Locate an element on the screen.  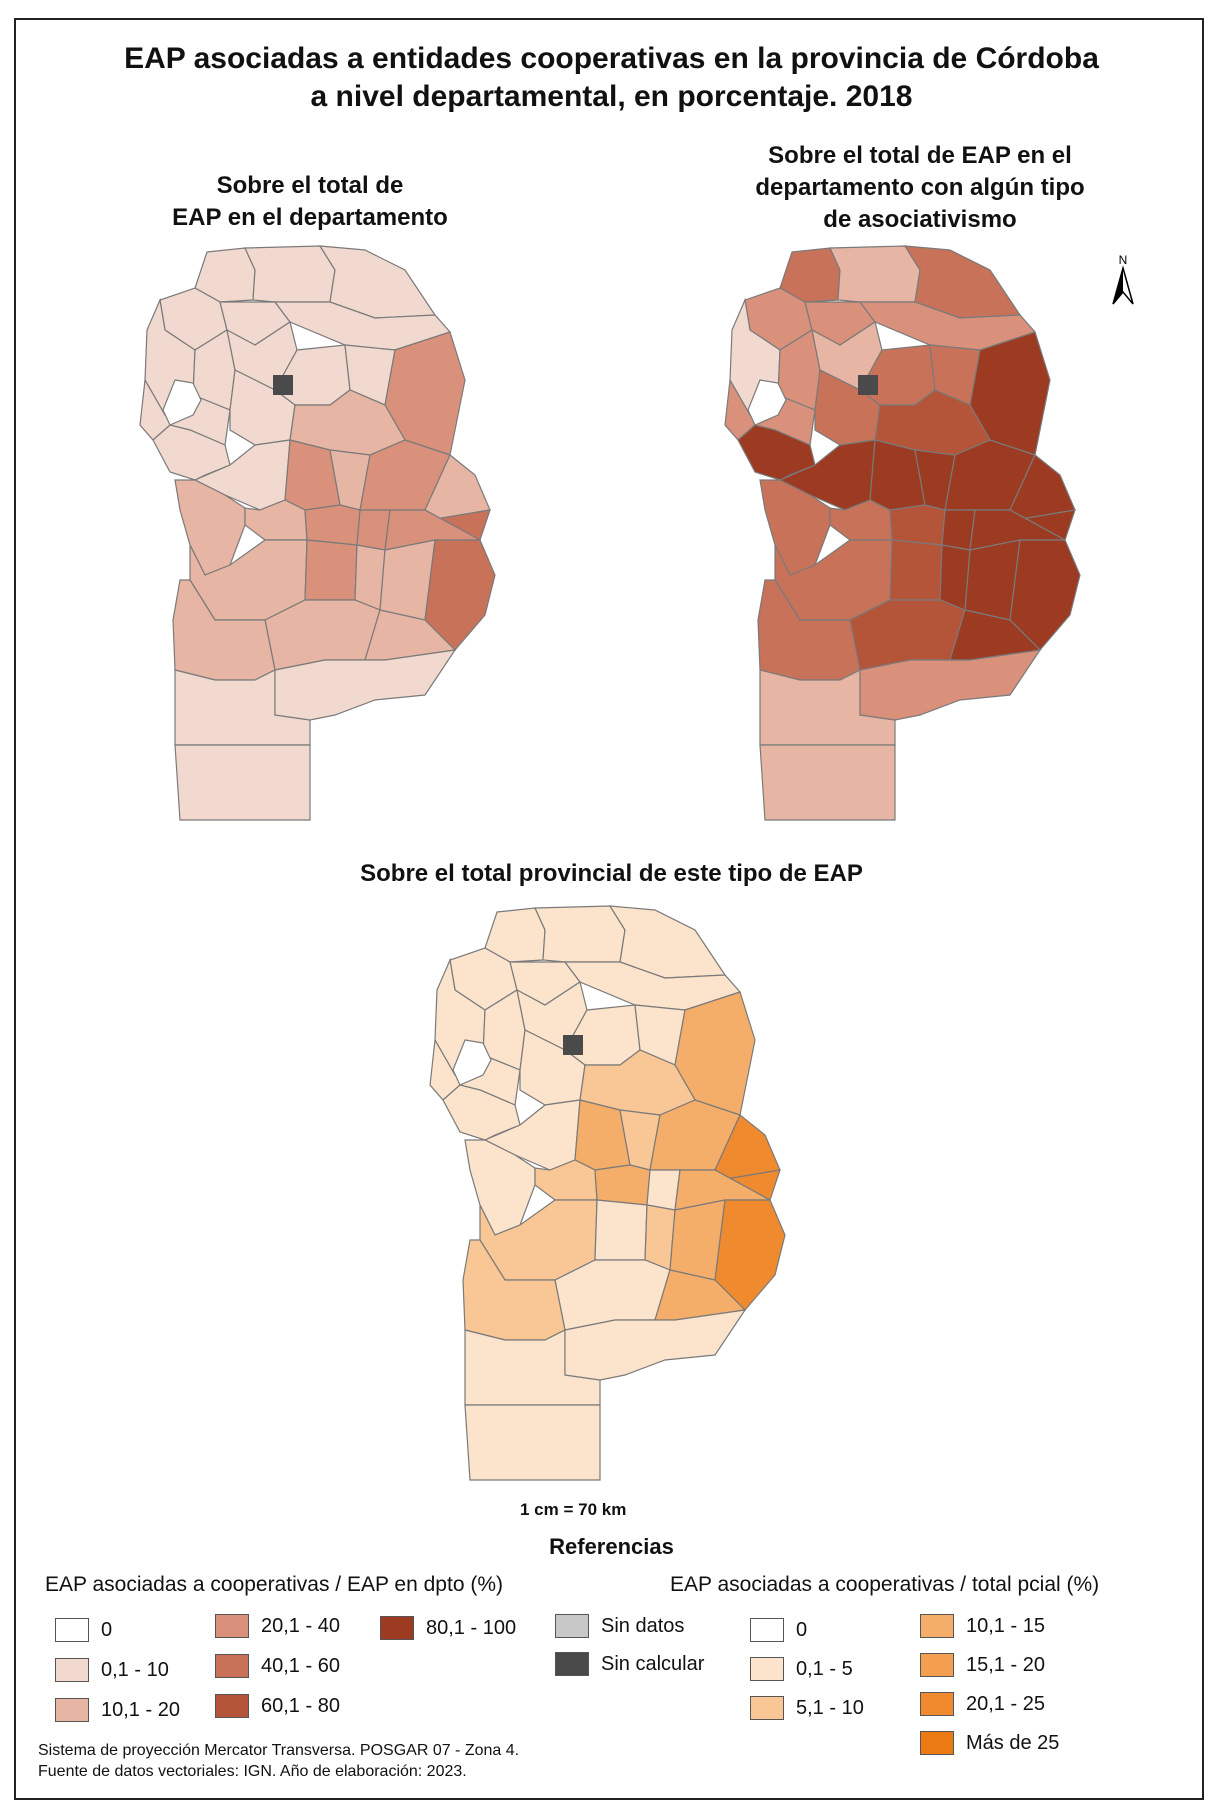
dept-bottom-south2 is located at coordinates (655, 1345).